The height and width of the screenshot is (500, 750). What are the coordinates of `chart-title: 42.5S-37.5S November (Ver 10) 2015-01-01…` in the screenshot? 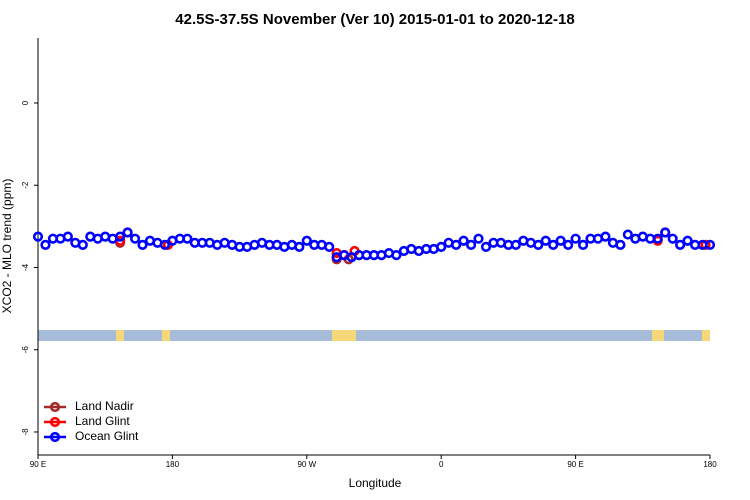 It's located at (374, 19).